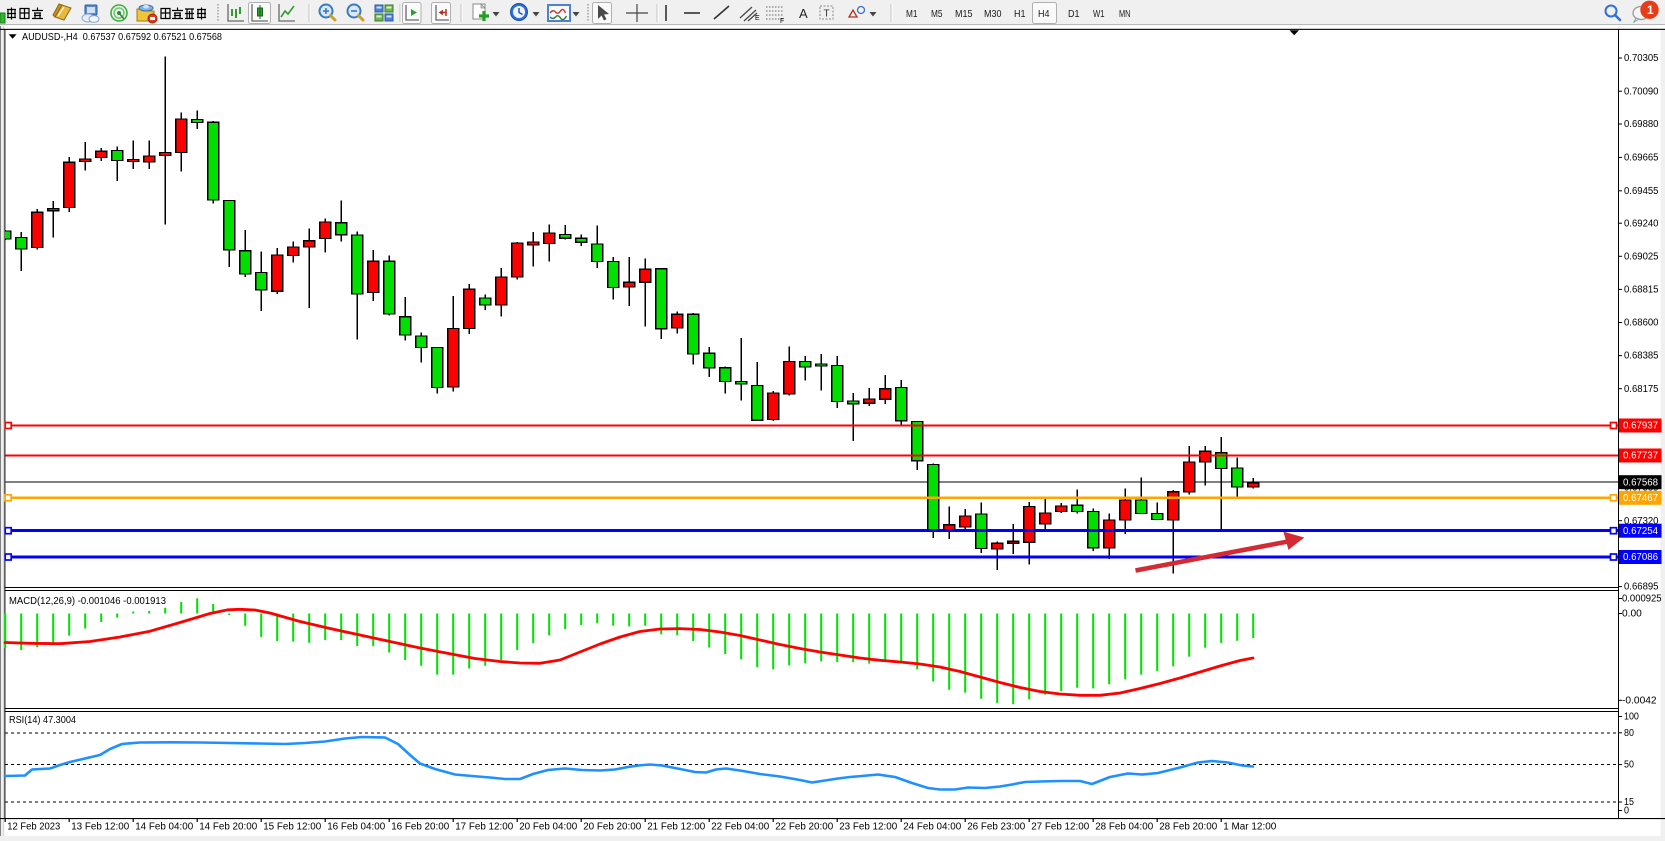 The image size is (1665, 841). I want to click on svg-text: 15, so click(1629, 802).